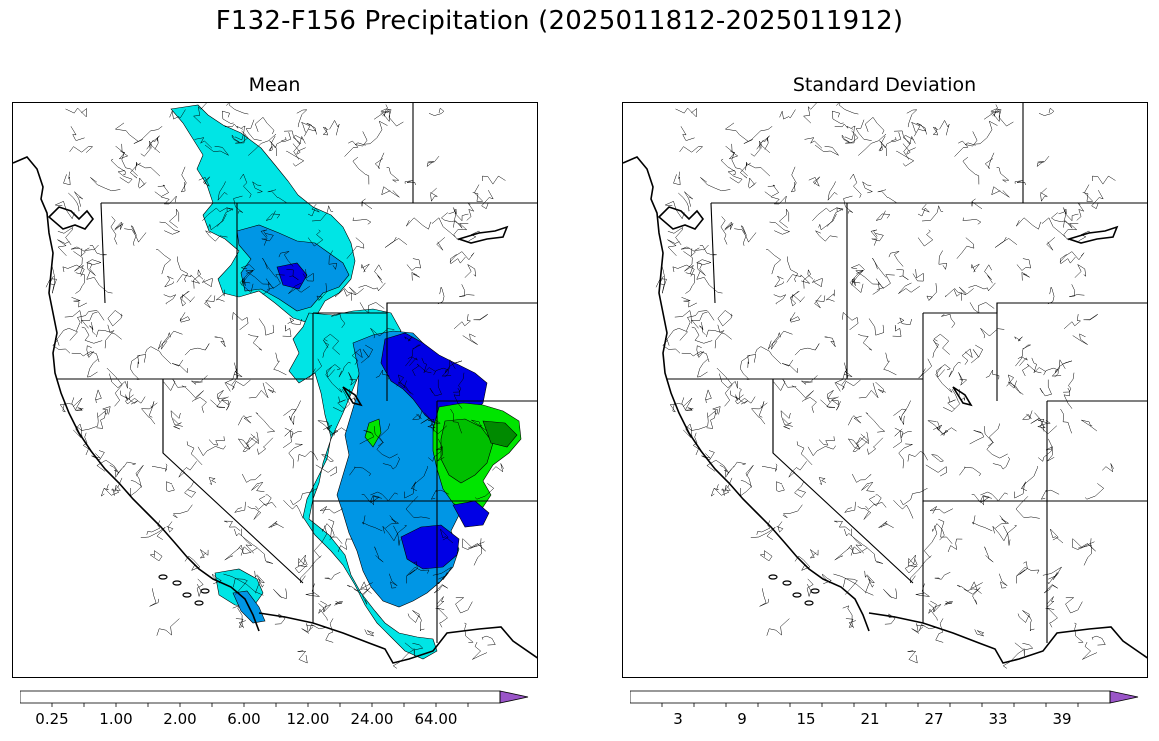 This screenshot has height=741, width=1159. What do you see at coordinates (136, 394) in the screenshot?
I see `coastline` at bounding box center [136, 394].